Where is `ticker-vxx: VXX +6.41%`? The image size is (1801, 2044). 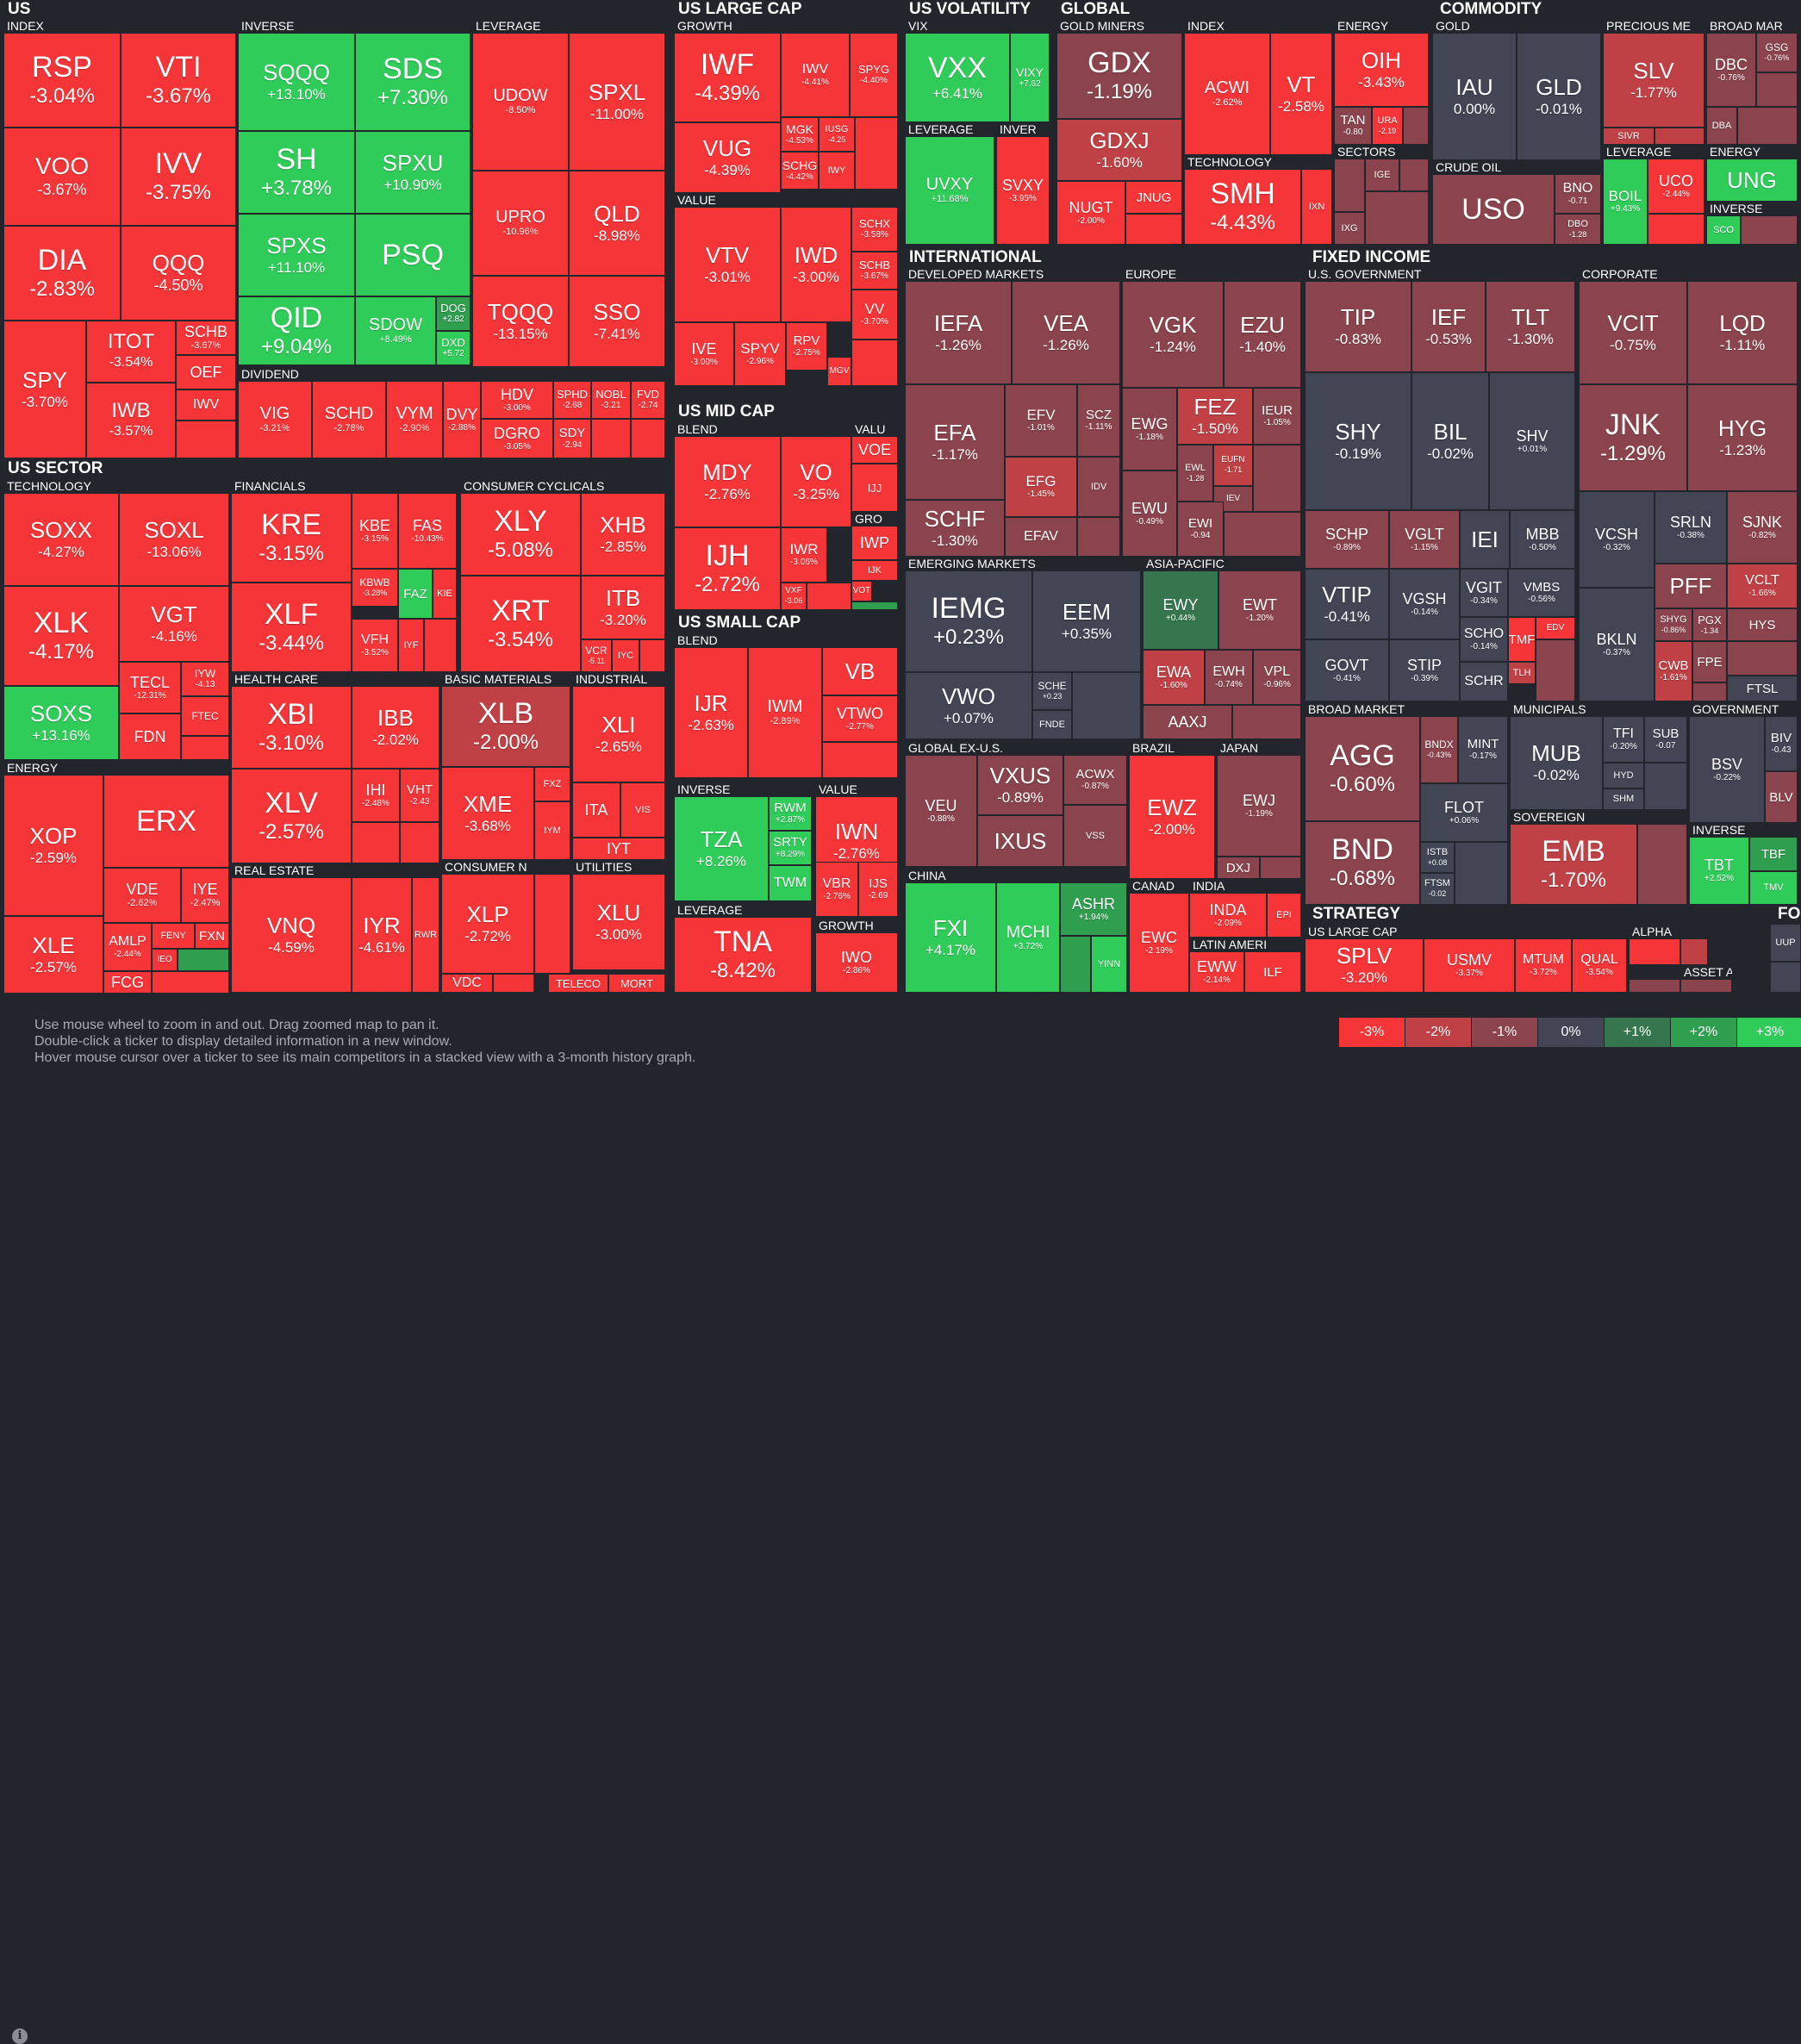 ticker-vxx: VXX +6.41% is located at coordinates (958, 77).